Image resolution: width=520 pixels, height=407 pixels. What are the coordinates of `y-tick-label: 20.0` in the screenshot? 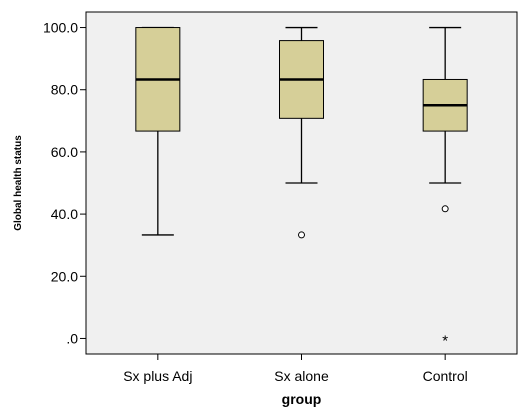 It's located at (64, 276).